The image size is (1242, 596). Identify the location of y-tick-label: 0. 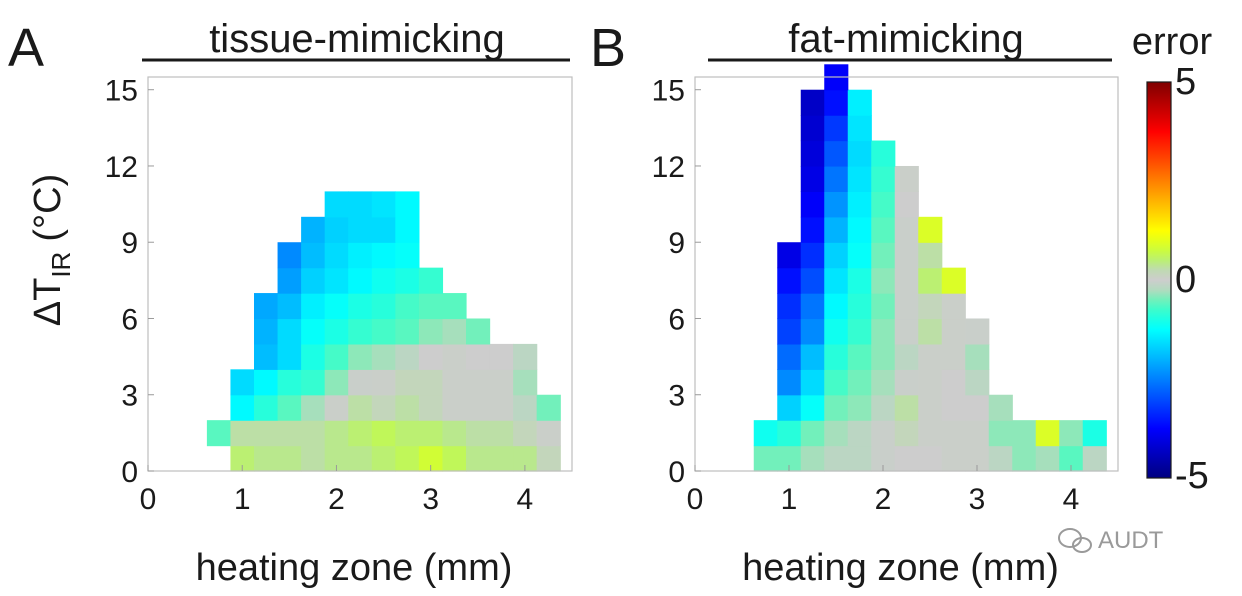
(129, 472).